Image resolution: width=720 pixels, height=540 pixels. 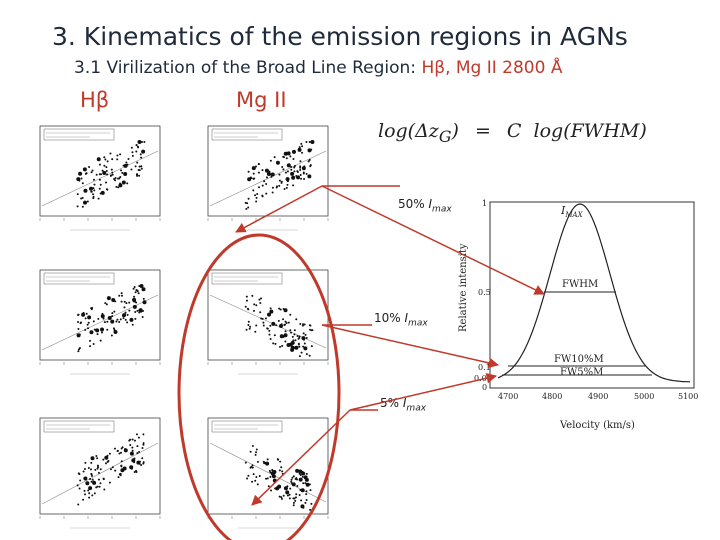 I want to click on ytick-0: 0, so click(x=485, y=387).